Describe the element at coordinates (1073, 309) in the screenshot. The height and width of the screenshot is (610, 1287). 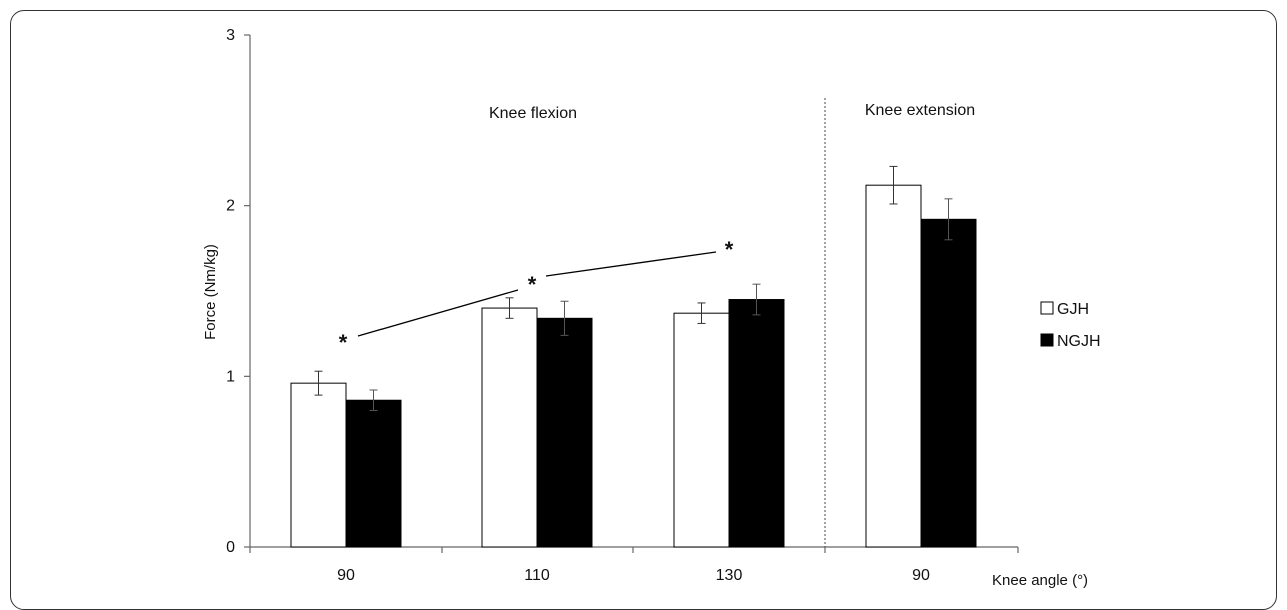
I see `legend-label-gjh: GJH` at that location.